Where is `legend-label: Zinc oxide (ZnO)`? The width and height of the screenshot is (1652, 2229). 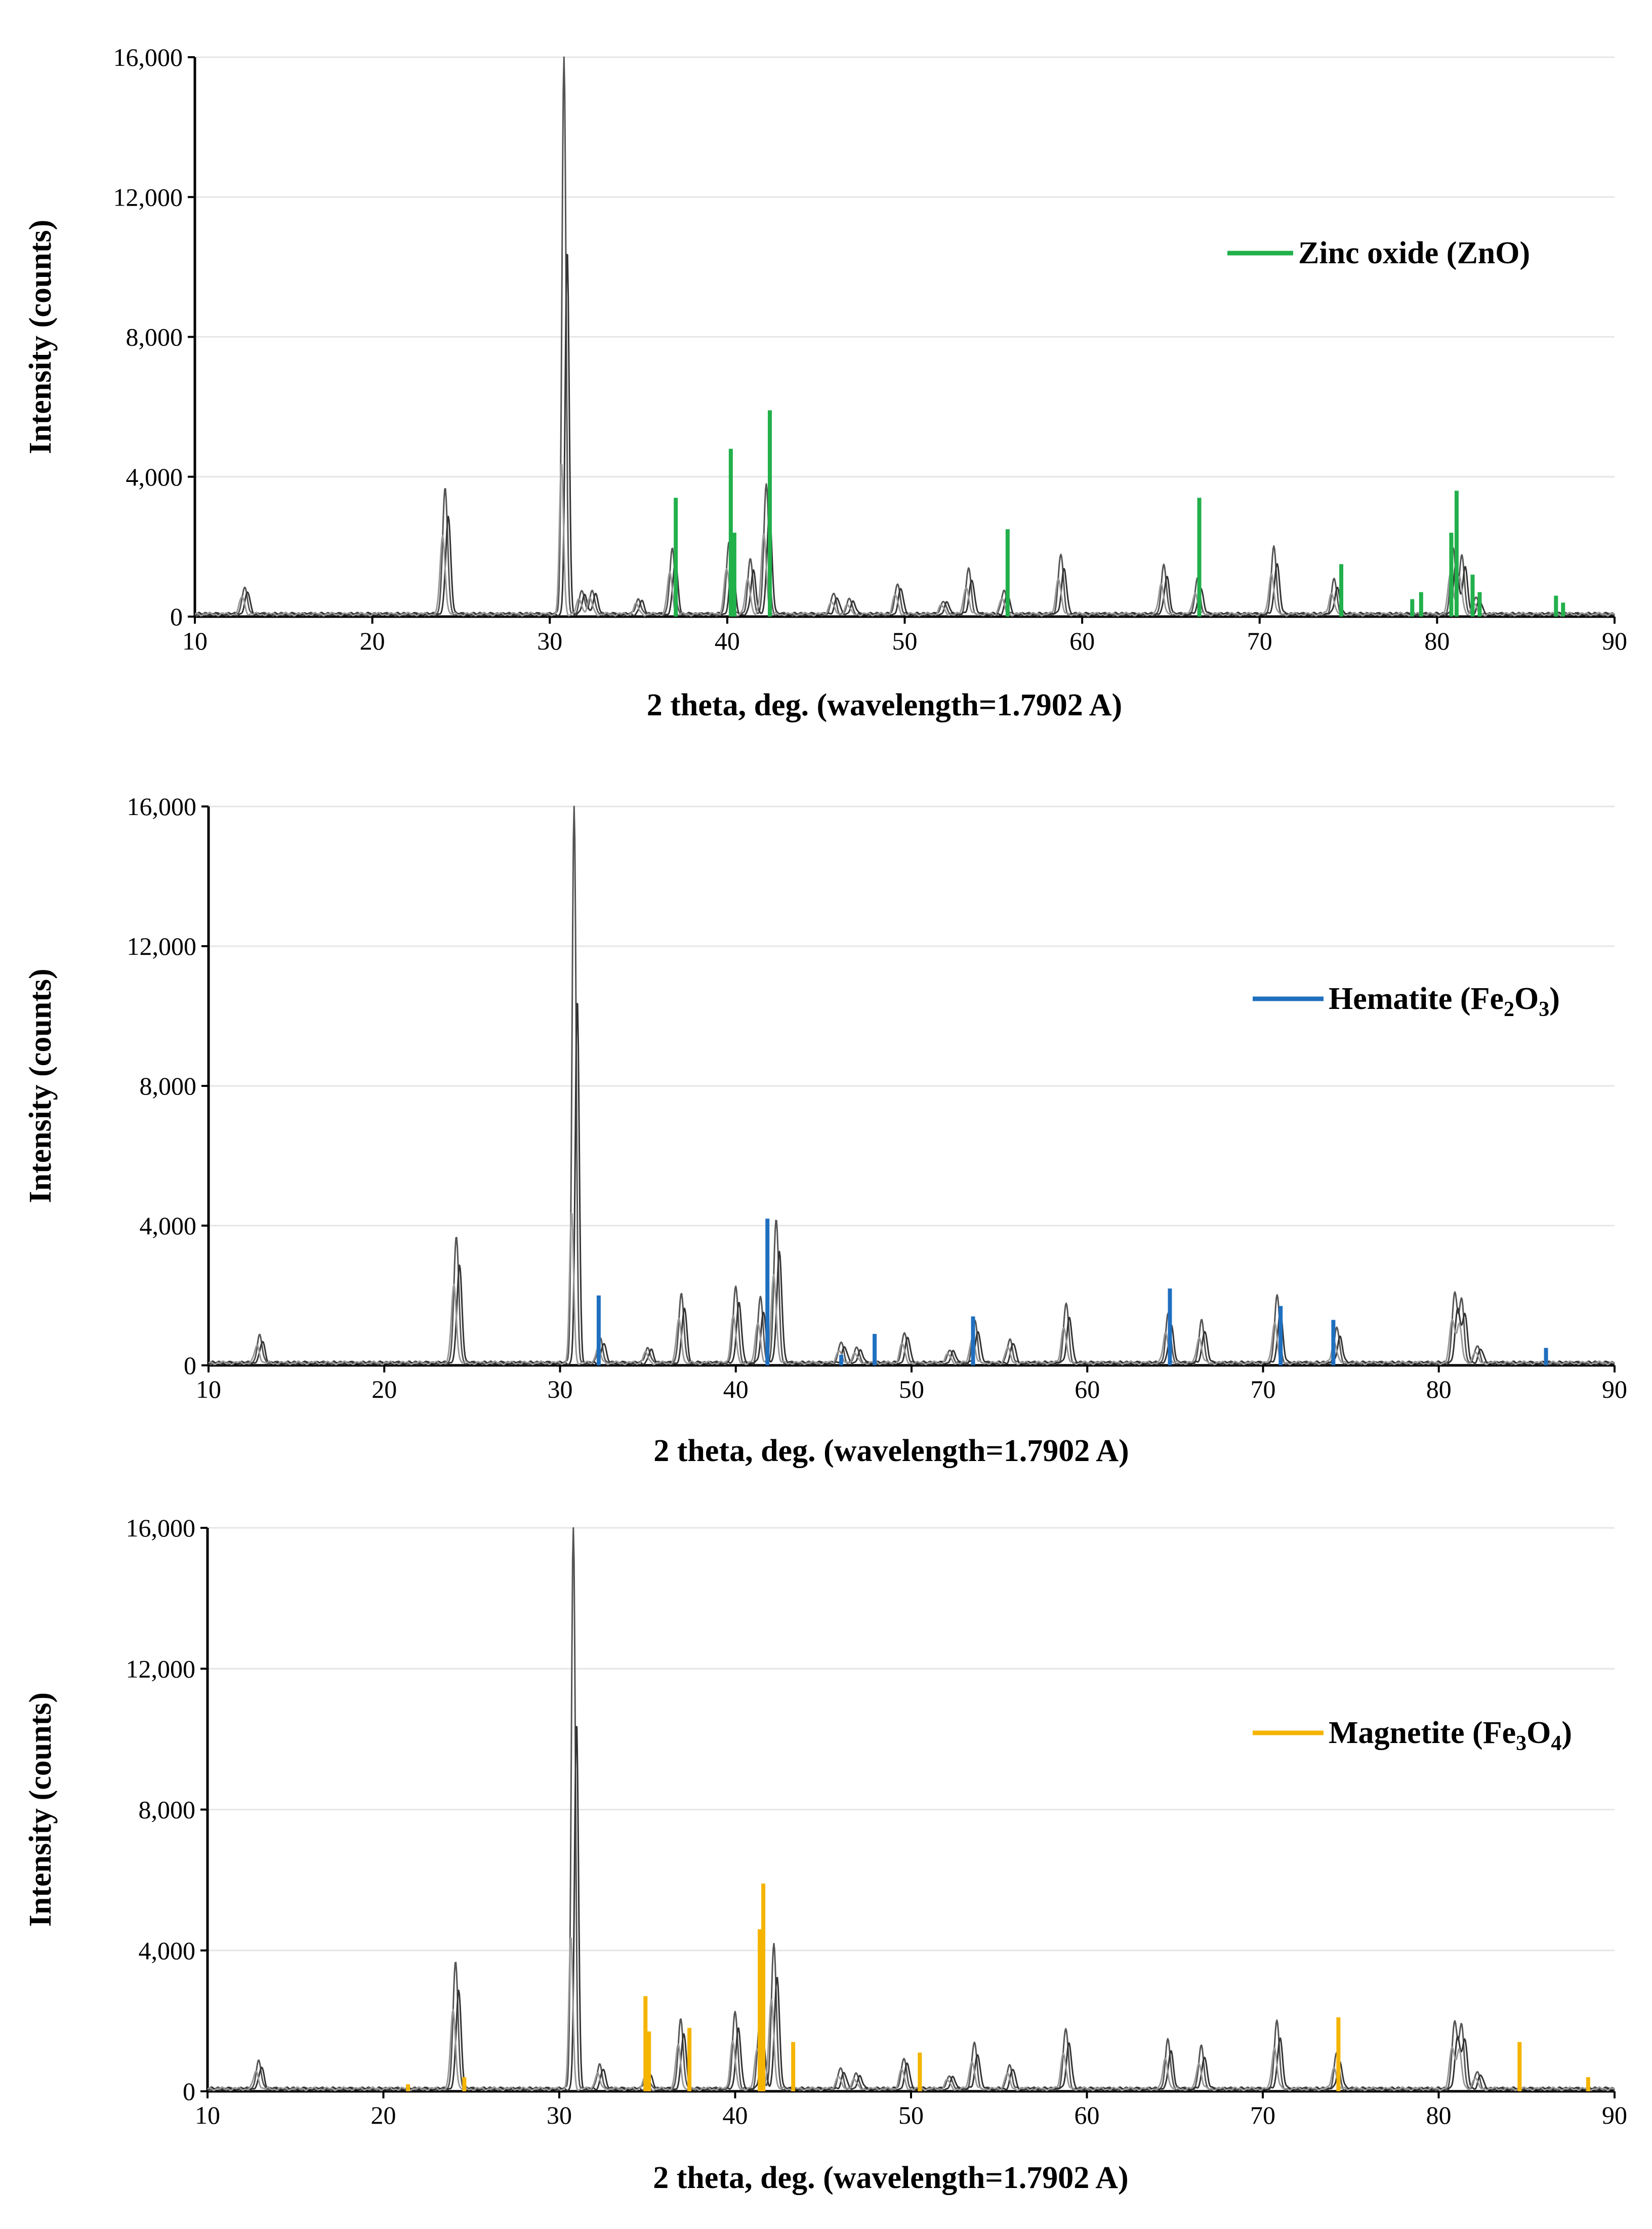 legend-label: Zinc oxide (ZnO) is located at coordinates (1414, 253).